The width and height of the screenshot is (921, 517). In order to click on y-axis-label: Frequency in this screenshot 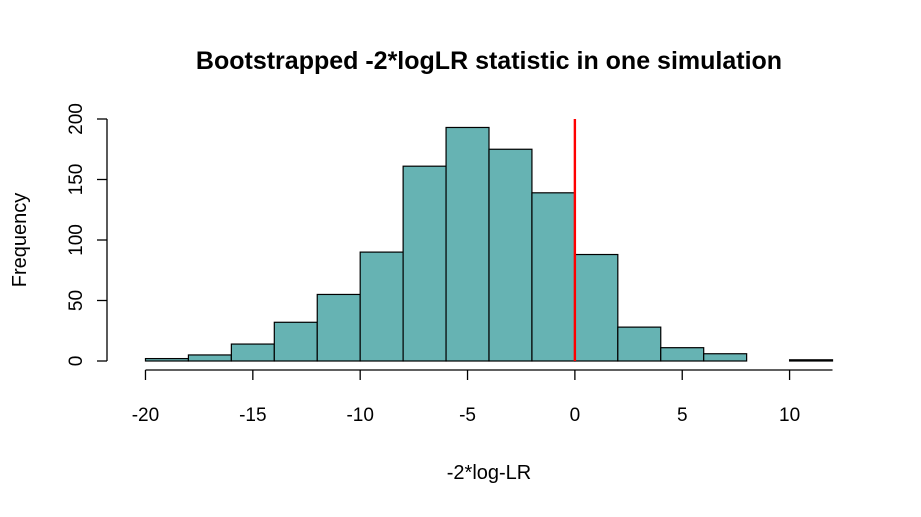, I will do `click(20, 240)`.